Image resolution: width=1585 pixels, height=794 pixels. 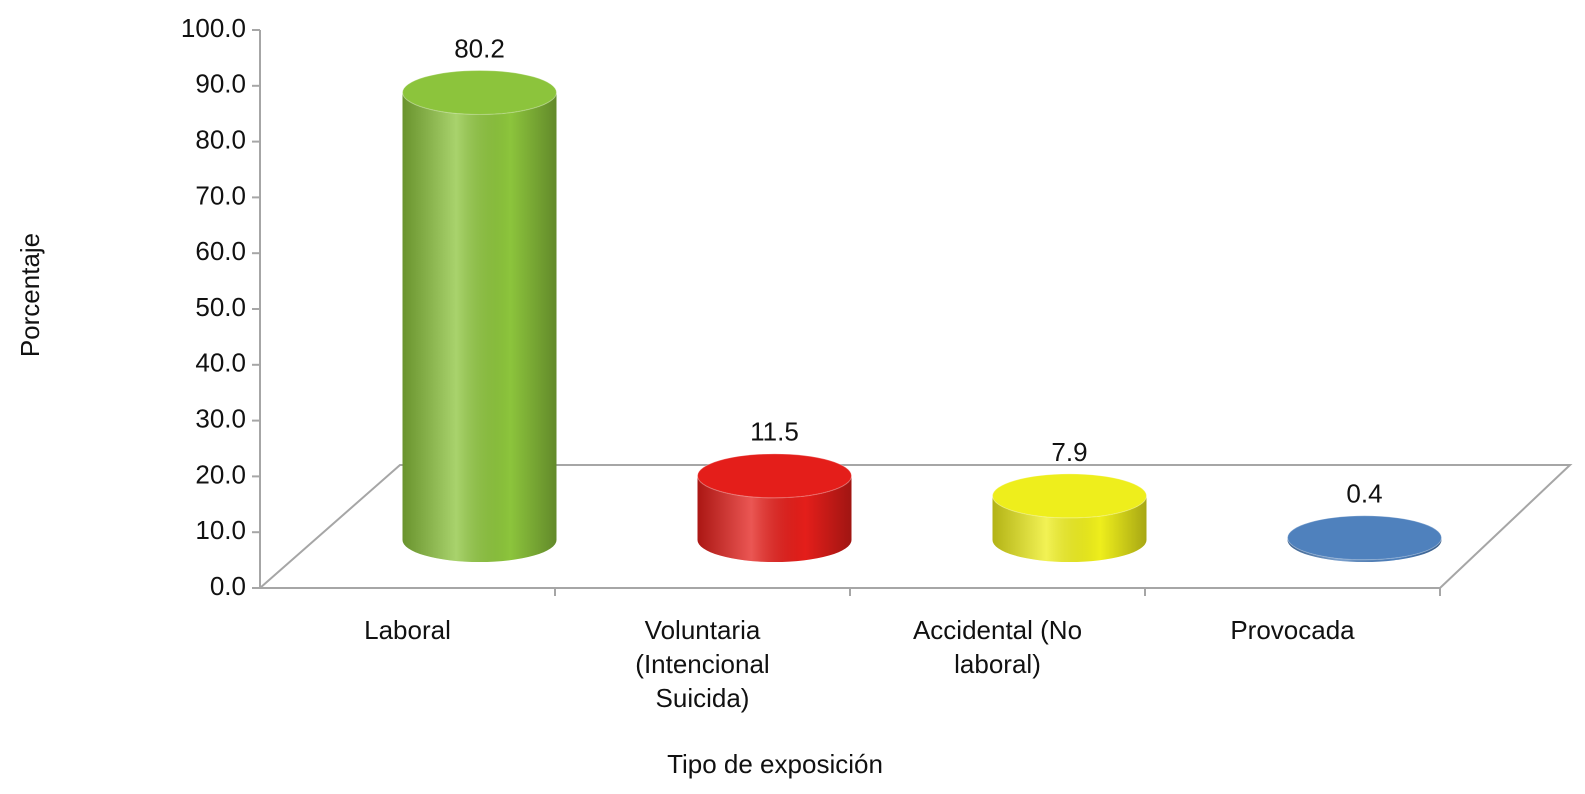 I want to click on y-tick-label: 0.0, so click(x=228, y=586).